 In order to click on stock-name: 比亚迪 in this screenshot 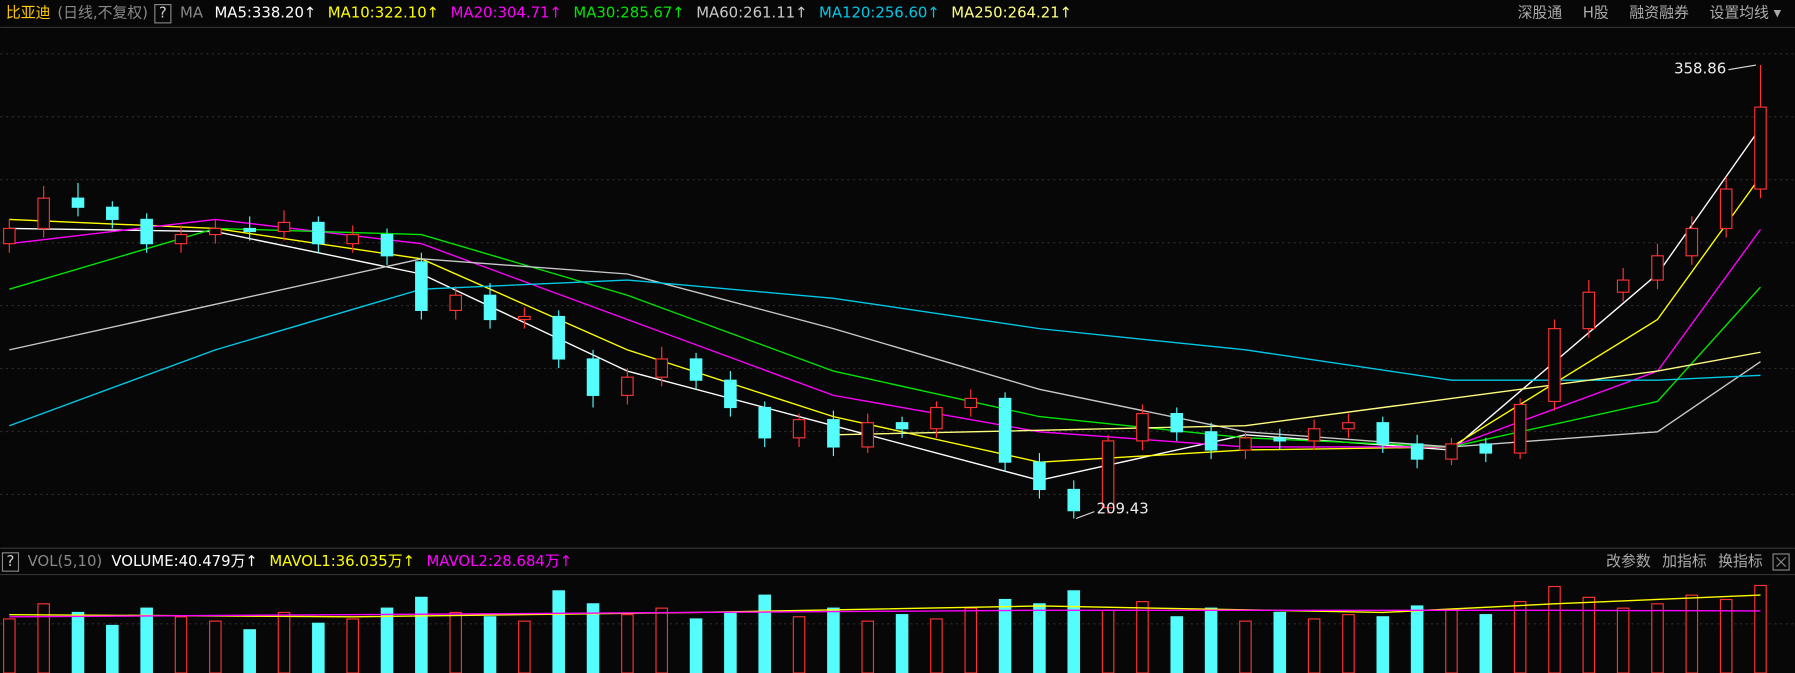, I will do `click(28, 13)`.